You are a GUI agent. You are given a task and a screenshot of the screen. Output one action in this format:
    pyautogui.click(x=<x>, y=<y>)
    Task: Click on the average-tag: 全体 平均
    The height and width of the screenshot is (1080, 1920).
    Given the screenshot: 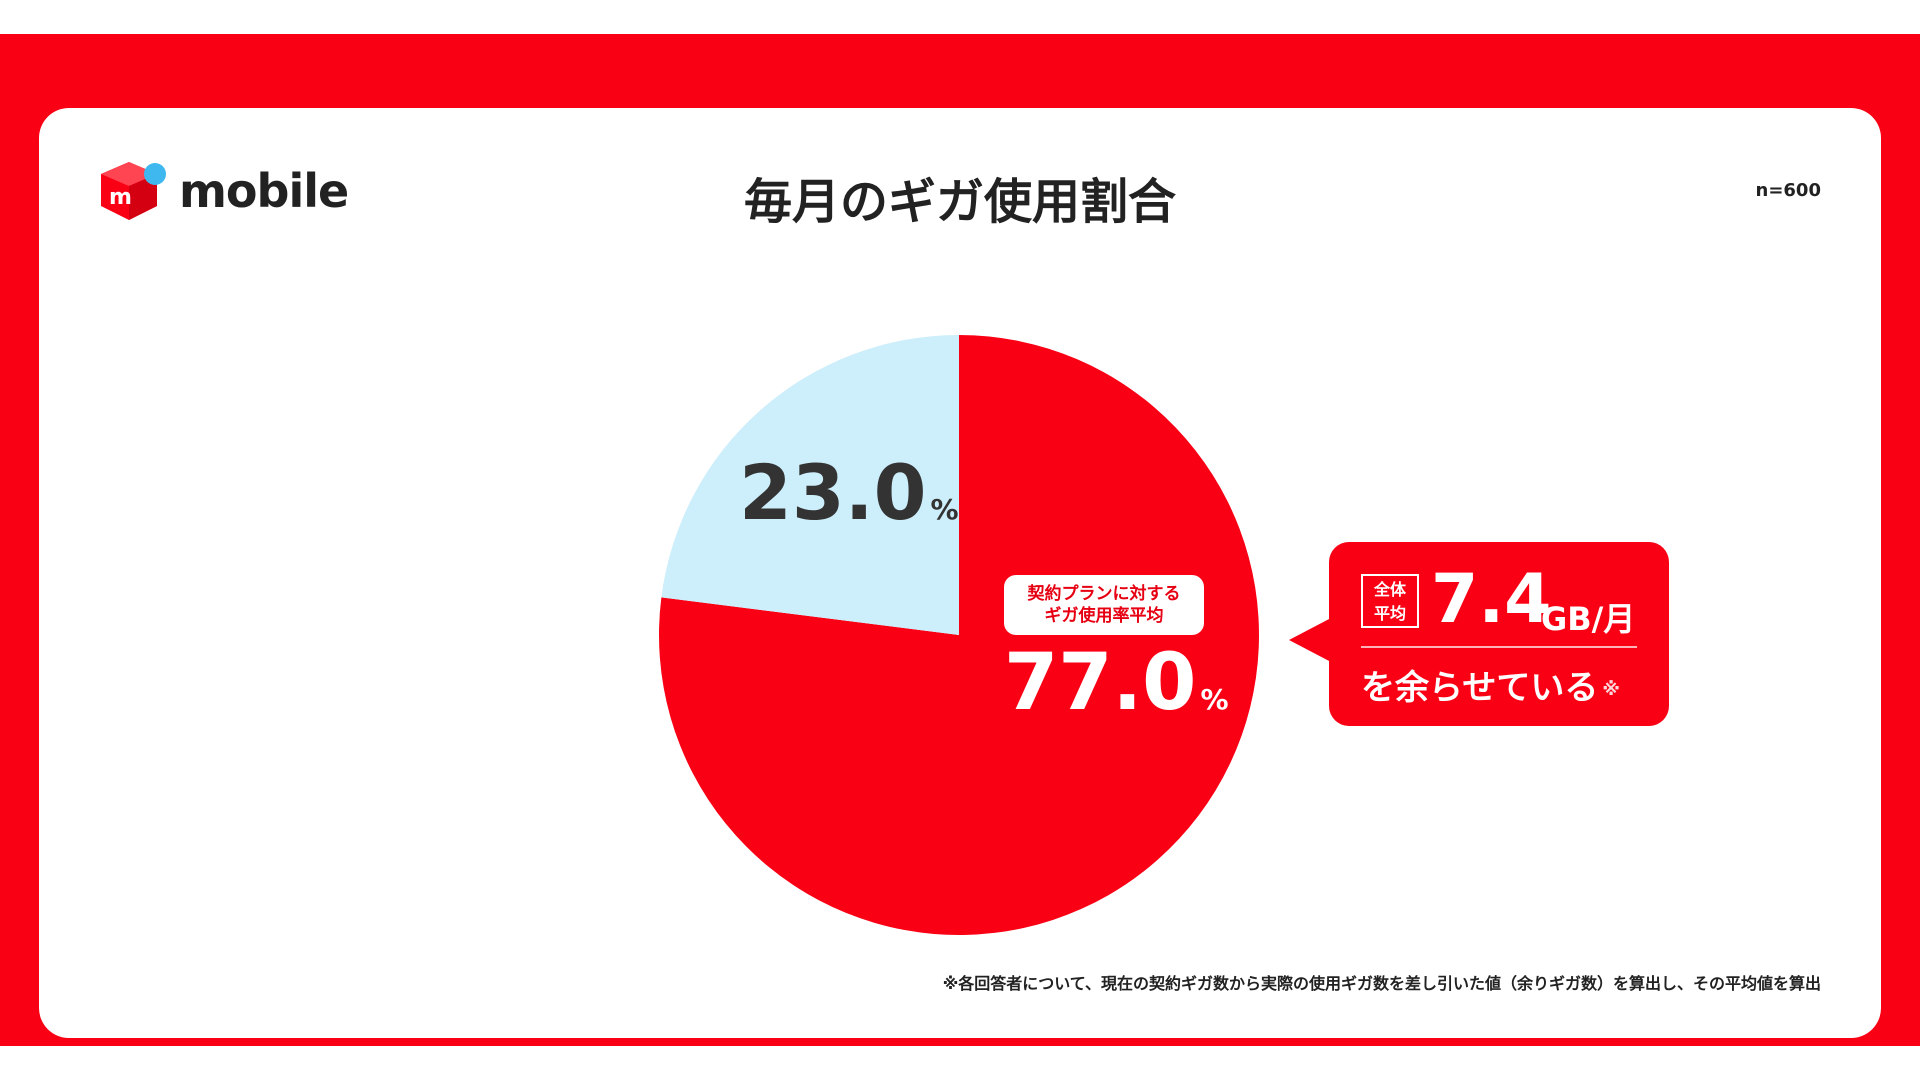 What is the action you would take?
    pyautogui.click(x=1390, y=601)
    